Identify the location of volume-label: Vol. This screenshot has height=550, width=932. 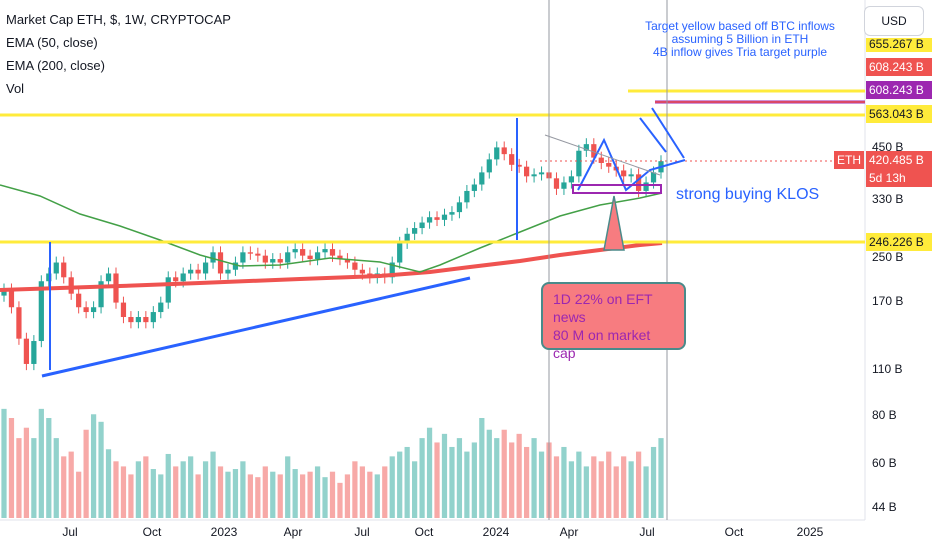
(15, 88).